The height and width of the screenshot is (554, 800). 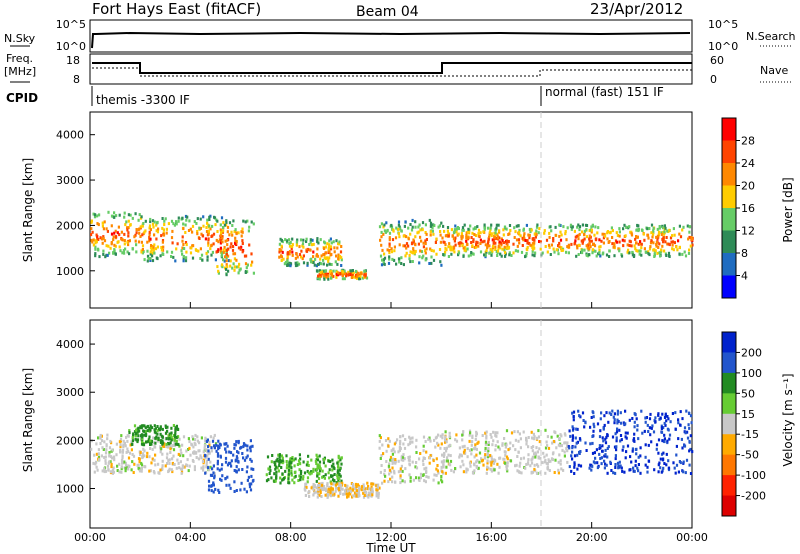 What do you see at coordinates (771, 36) in the screenshot?
I see `nsearch-label: N.Search` at bounding box center [771, 36].